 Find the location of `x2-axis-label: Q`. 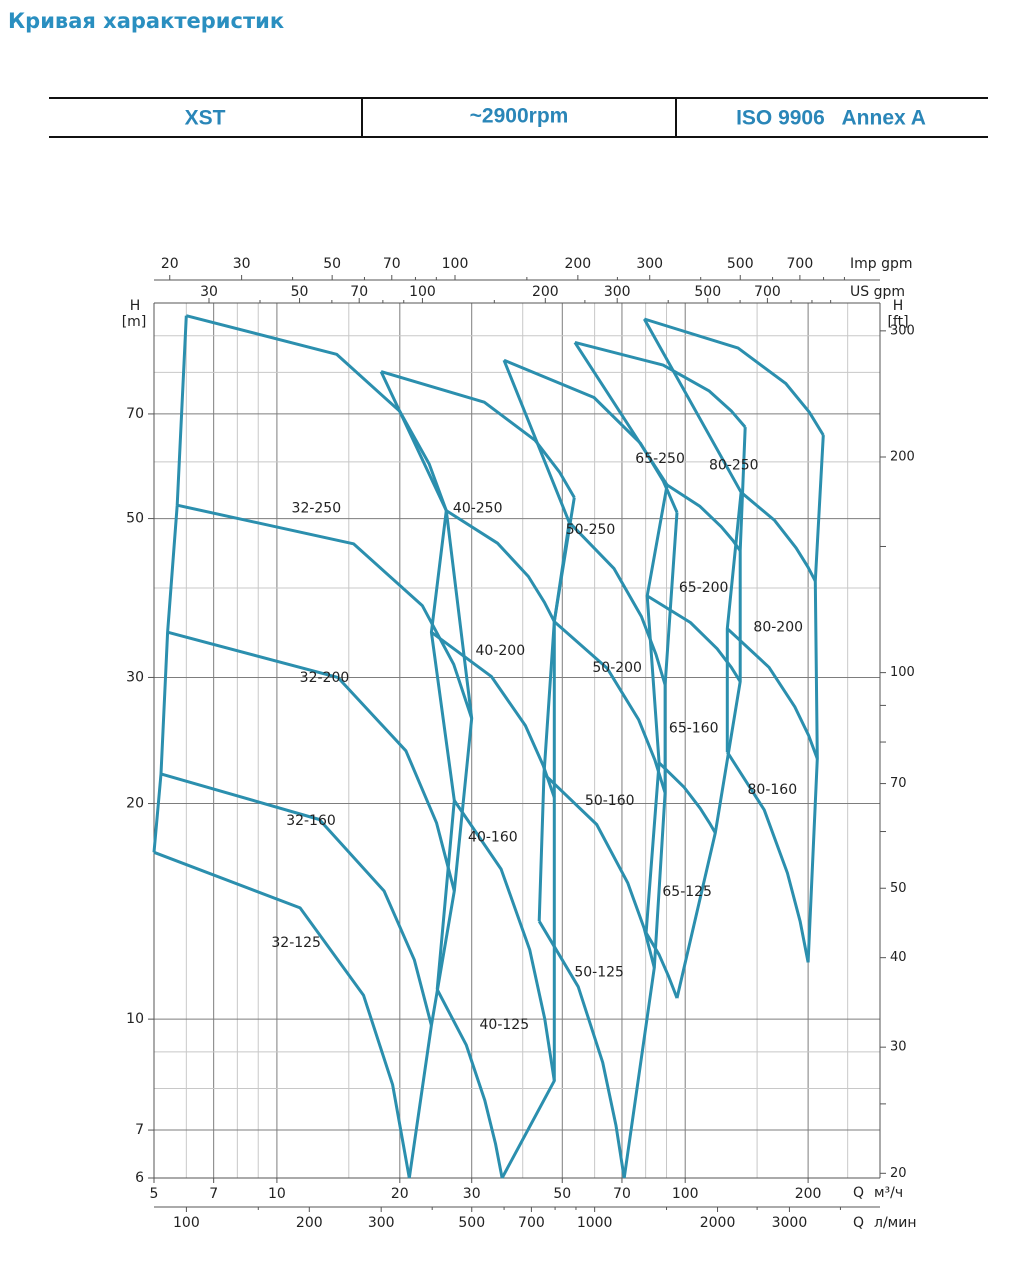

x2-axis-label: Q is located at coordinates (858, 1223).